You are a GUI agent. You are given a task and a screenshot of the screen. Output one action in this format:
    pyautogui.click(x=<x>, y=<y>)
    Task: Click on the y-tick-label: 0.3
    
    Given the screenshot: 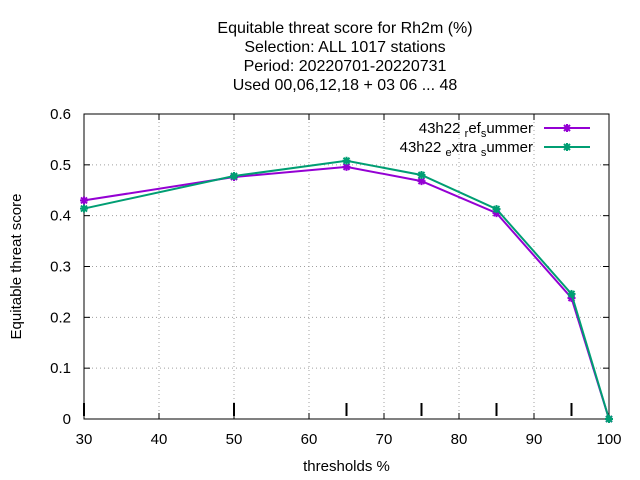 What is the action you would take?
    pyautogui.click(x=60, y=267)
    